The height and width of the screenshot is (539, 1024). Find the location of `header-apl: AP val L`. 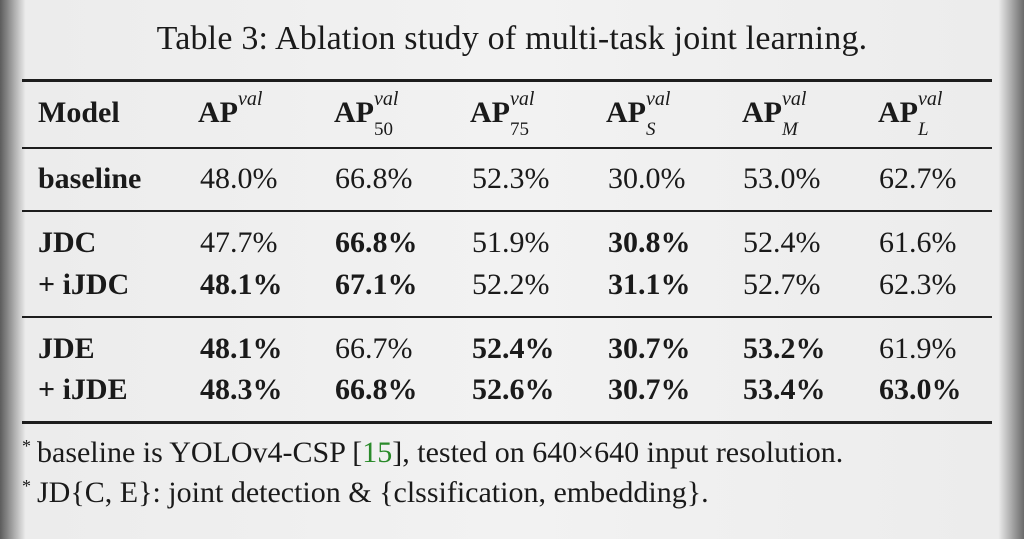

header-apl: AP val L is located at coordinates (910, 114).